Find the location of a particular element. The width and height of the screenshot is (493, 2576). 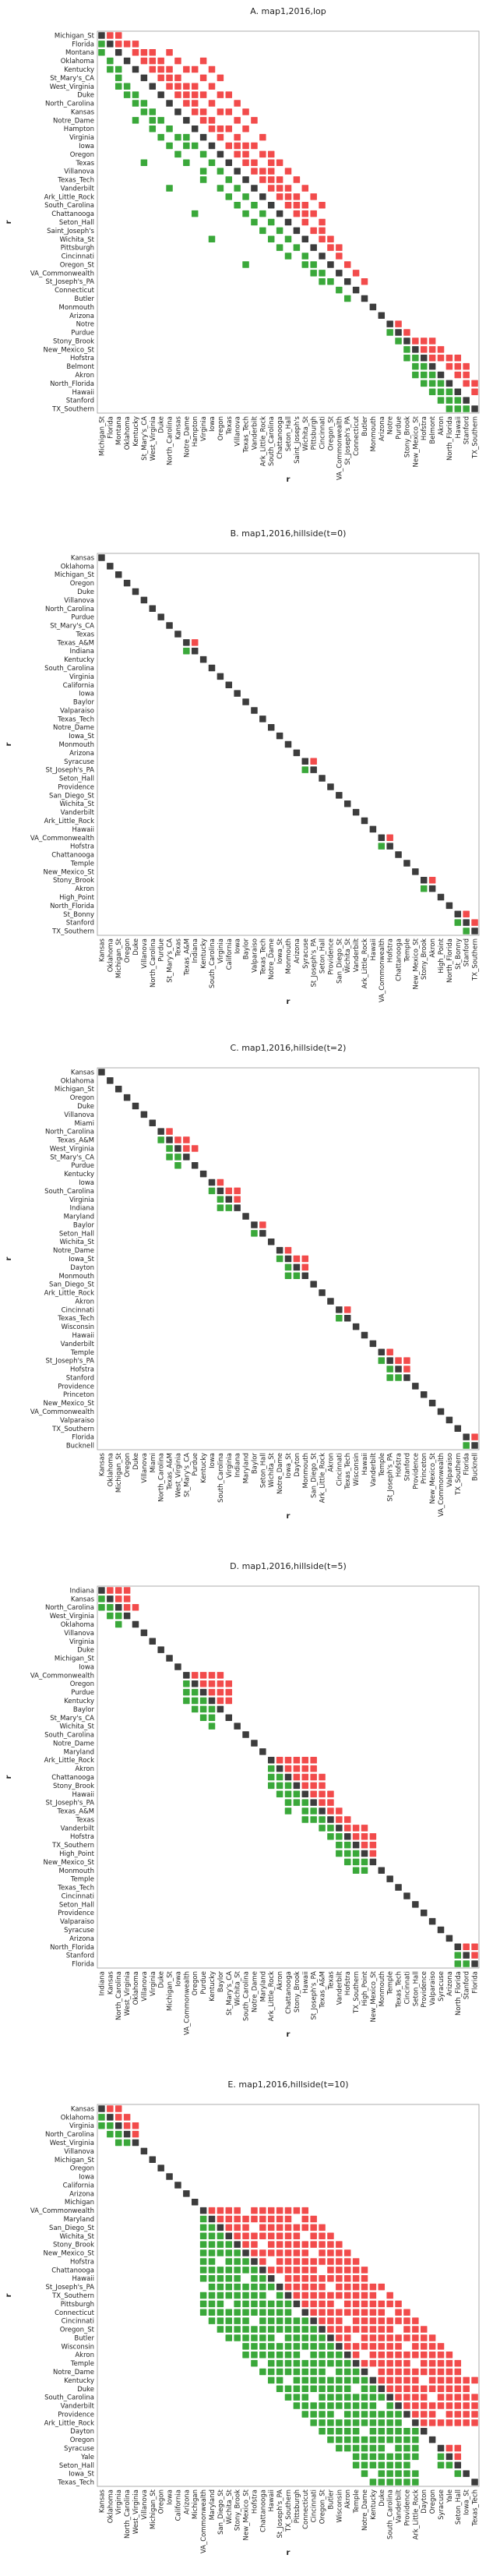

x-tick-label: Wisconsin is located at coordinates (339, 2505).